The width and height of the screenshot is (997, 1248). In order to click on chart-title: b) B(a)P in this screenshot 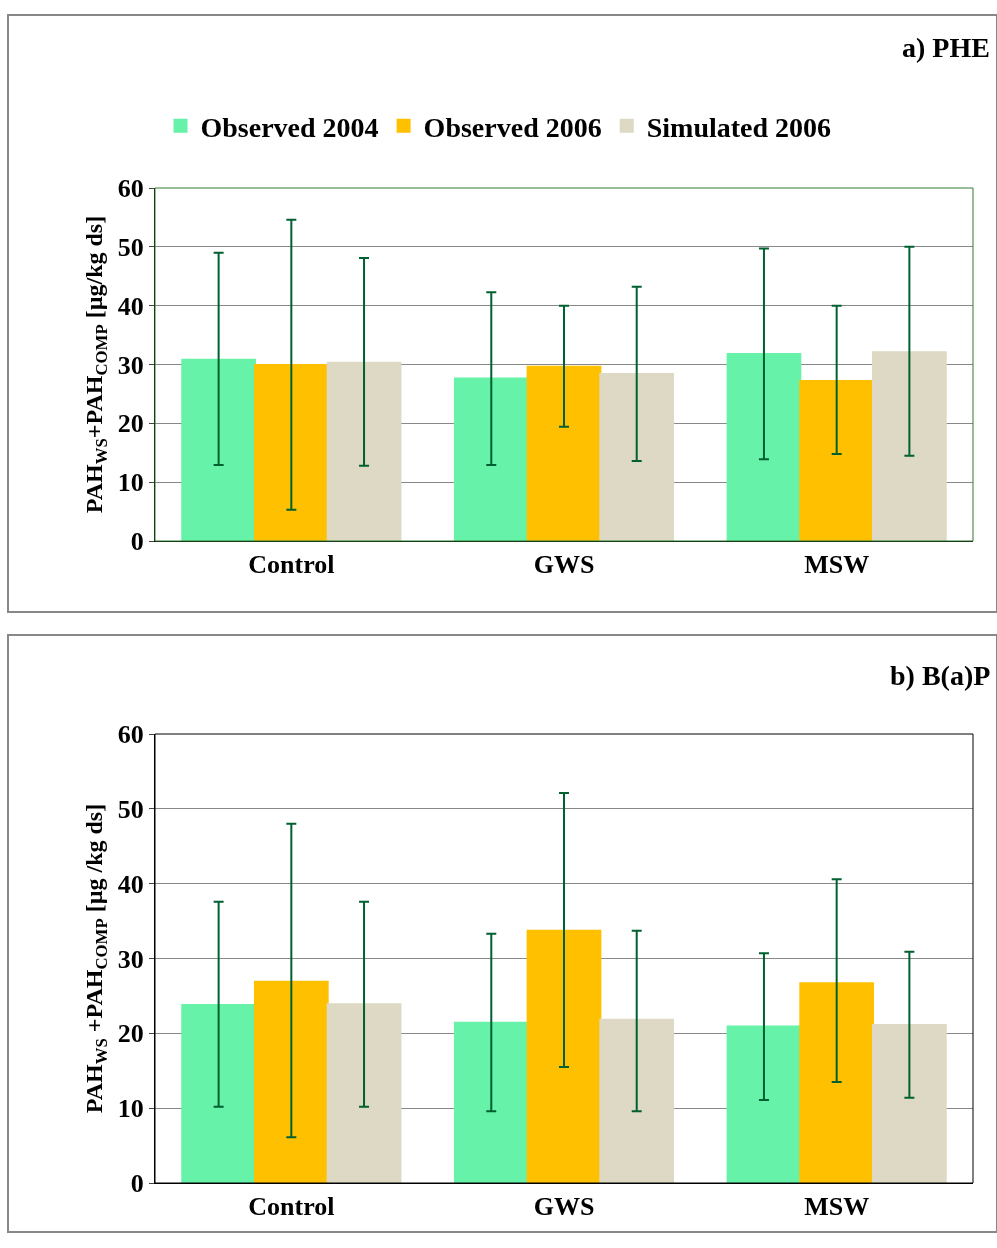, I will do `click(940, 675)`.